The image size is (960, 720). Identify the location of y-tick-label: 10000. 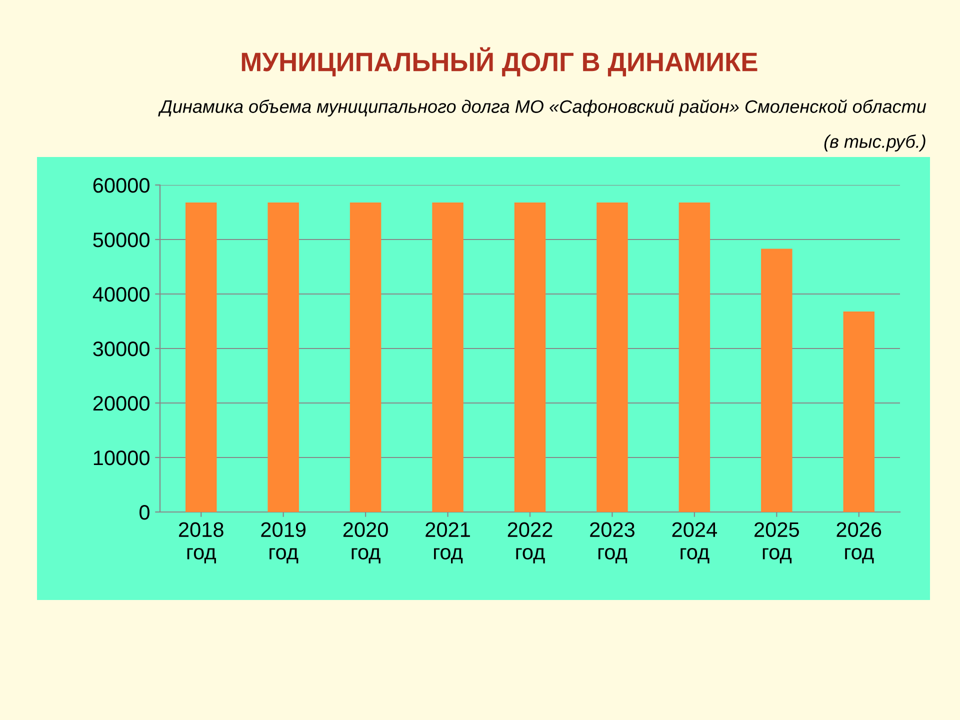
(122, 458).